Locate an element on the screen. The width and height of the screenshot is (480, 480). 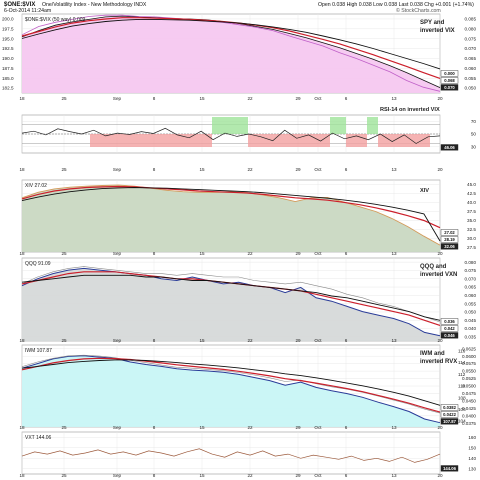
y-tick-label: 0.080 is located at coordinates (471, 262).